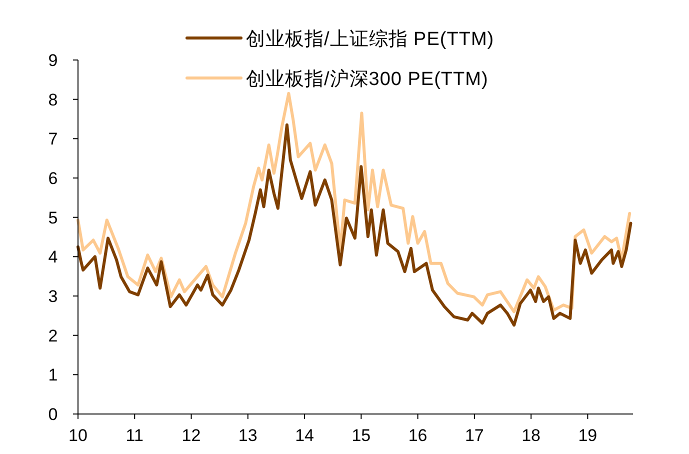  I want to click on x-tick-label: 15, so click(361, 435).